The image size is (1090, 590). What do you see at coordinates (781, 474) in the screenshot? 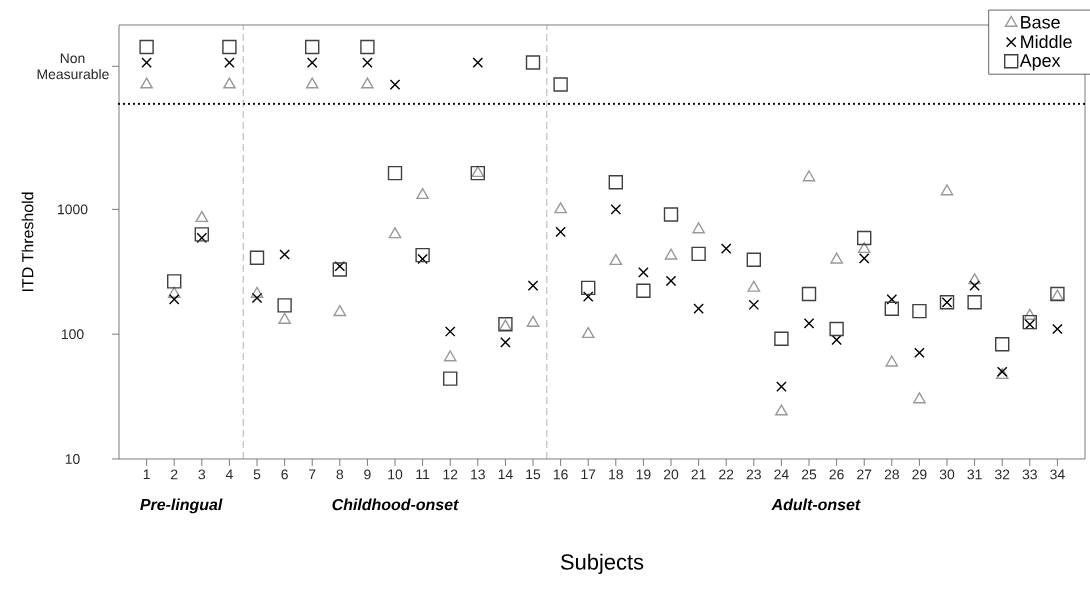
I see `x-tick-label: 24` at bounding box center [781, 474].